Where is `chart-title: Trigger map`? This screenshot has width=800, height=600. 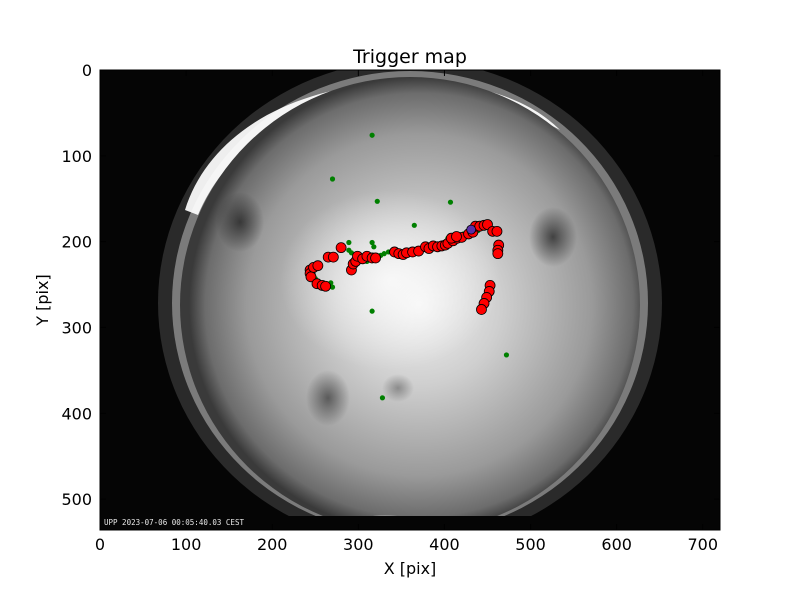
chart-title: Trigger map is located at coordinates (409, 57).